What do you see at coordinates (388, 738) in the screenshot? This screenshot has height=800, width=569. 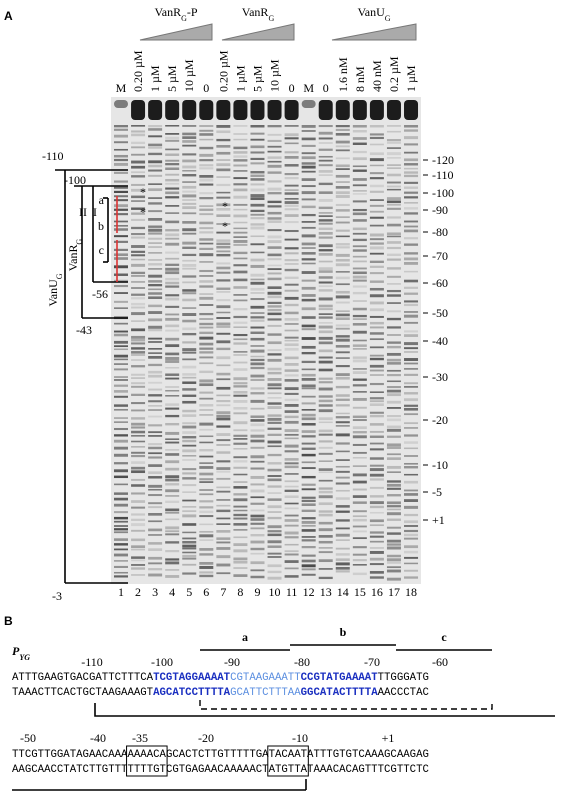 I see `position-label: +1` at bounding box center [388, 738].